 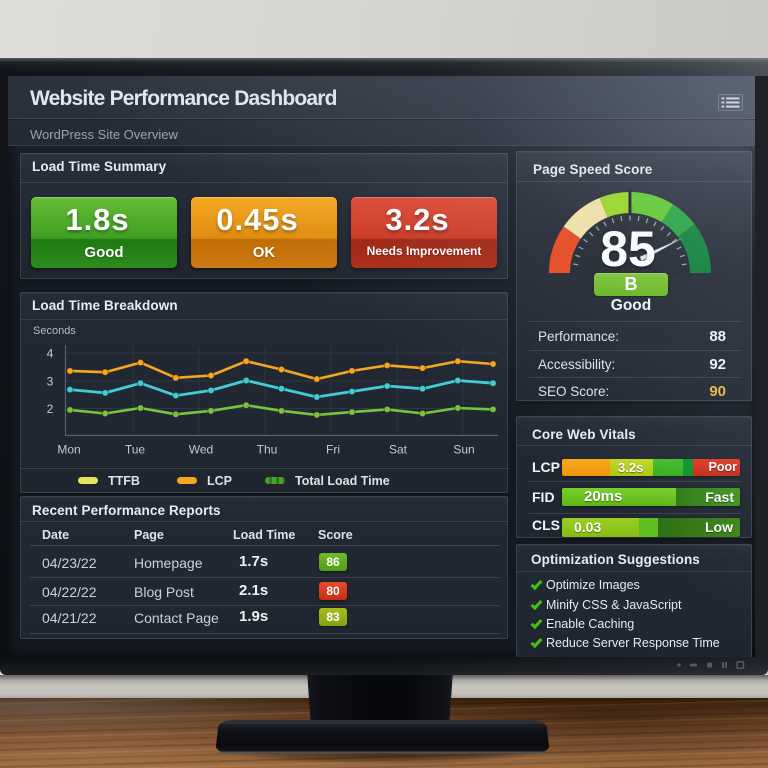 I want to click on svg-text: Fri, so click(x=333, y=450).